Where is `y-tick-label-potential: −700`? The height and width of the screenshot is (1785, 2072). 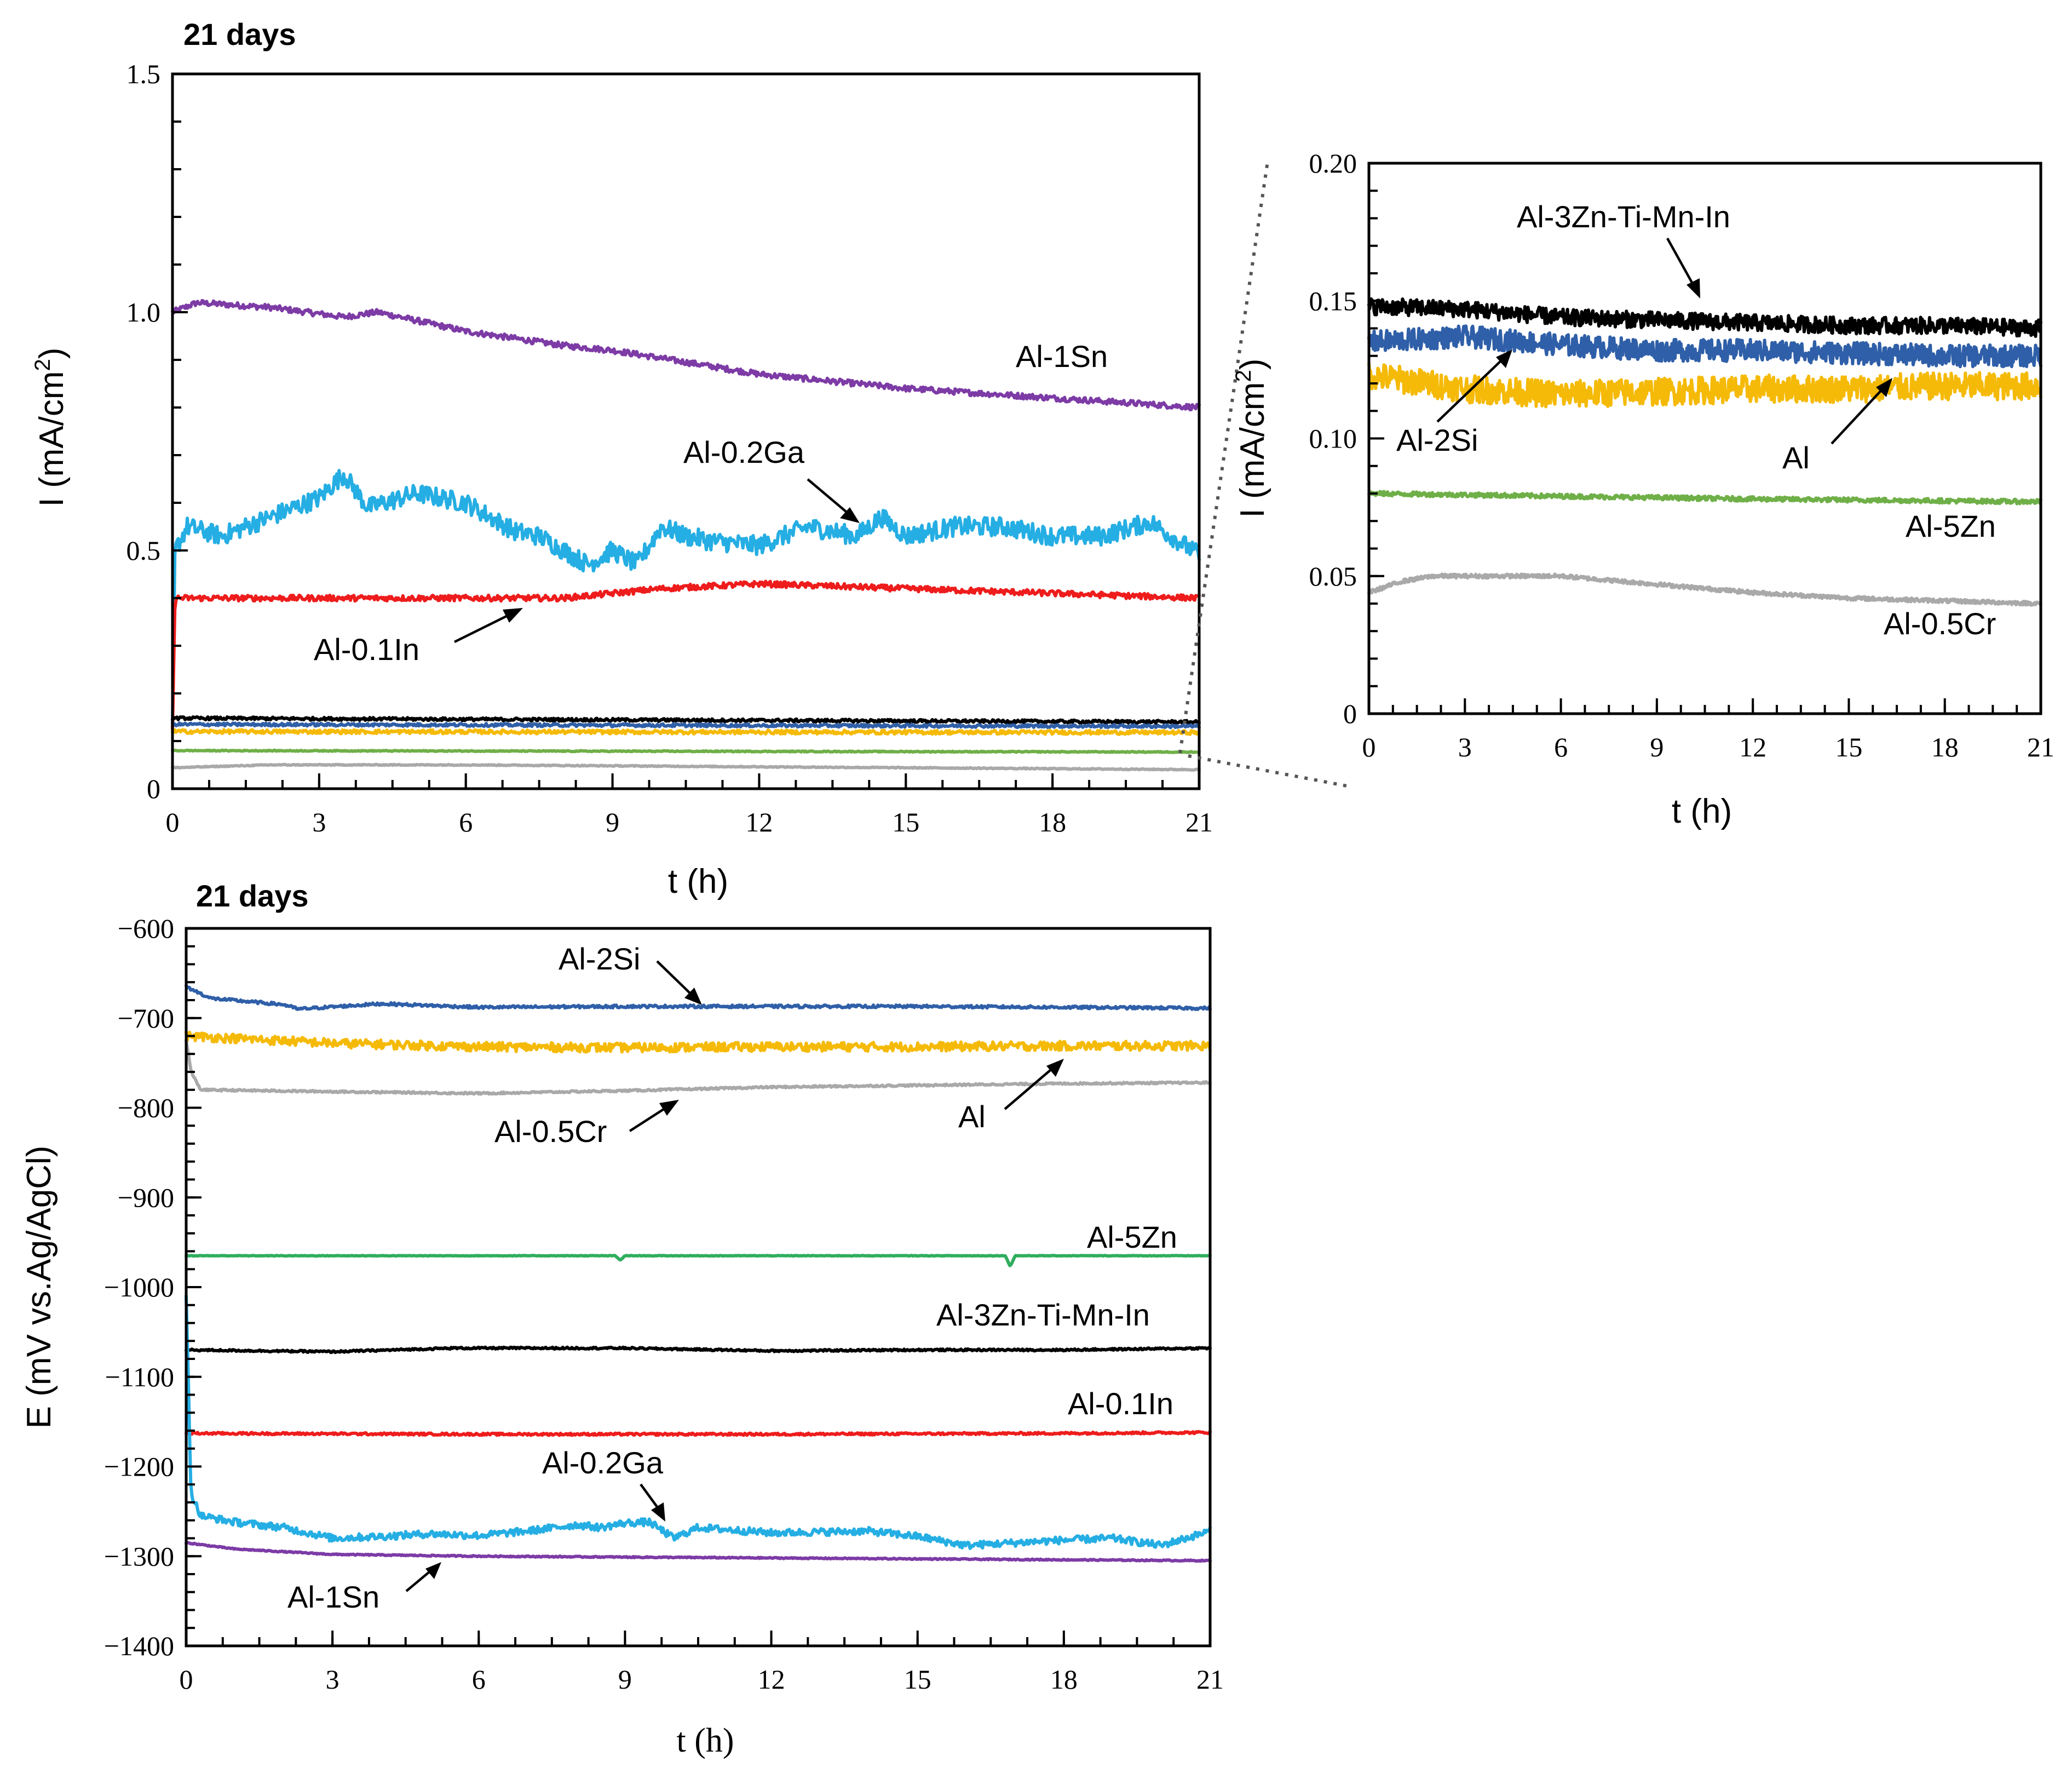
y-tick-label-potential: −700 is located at coordinates (146, 1018).